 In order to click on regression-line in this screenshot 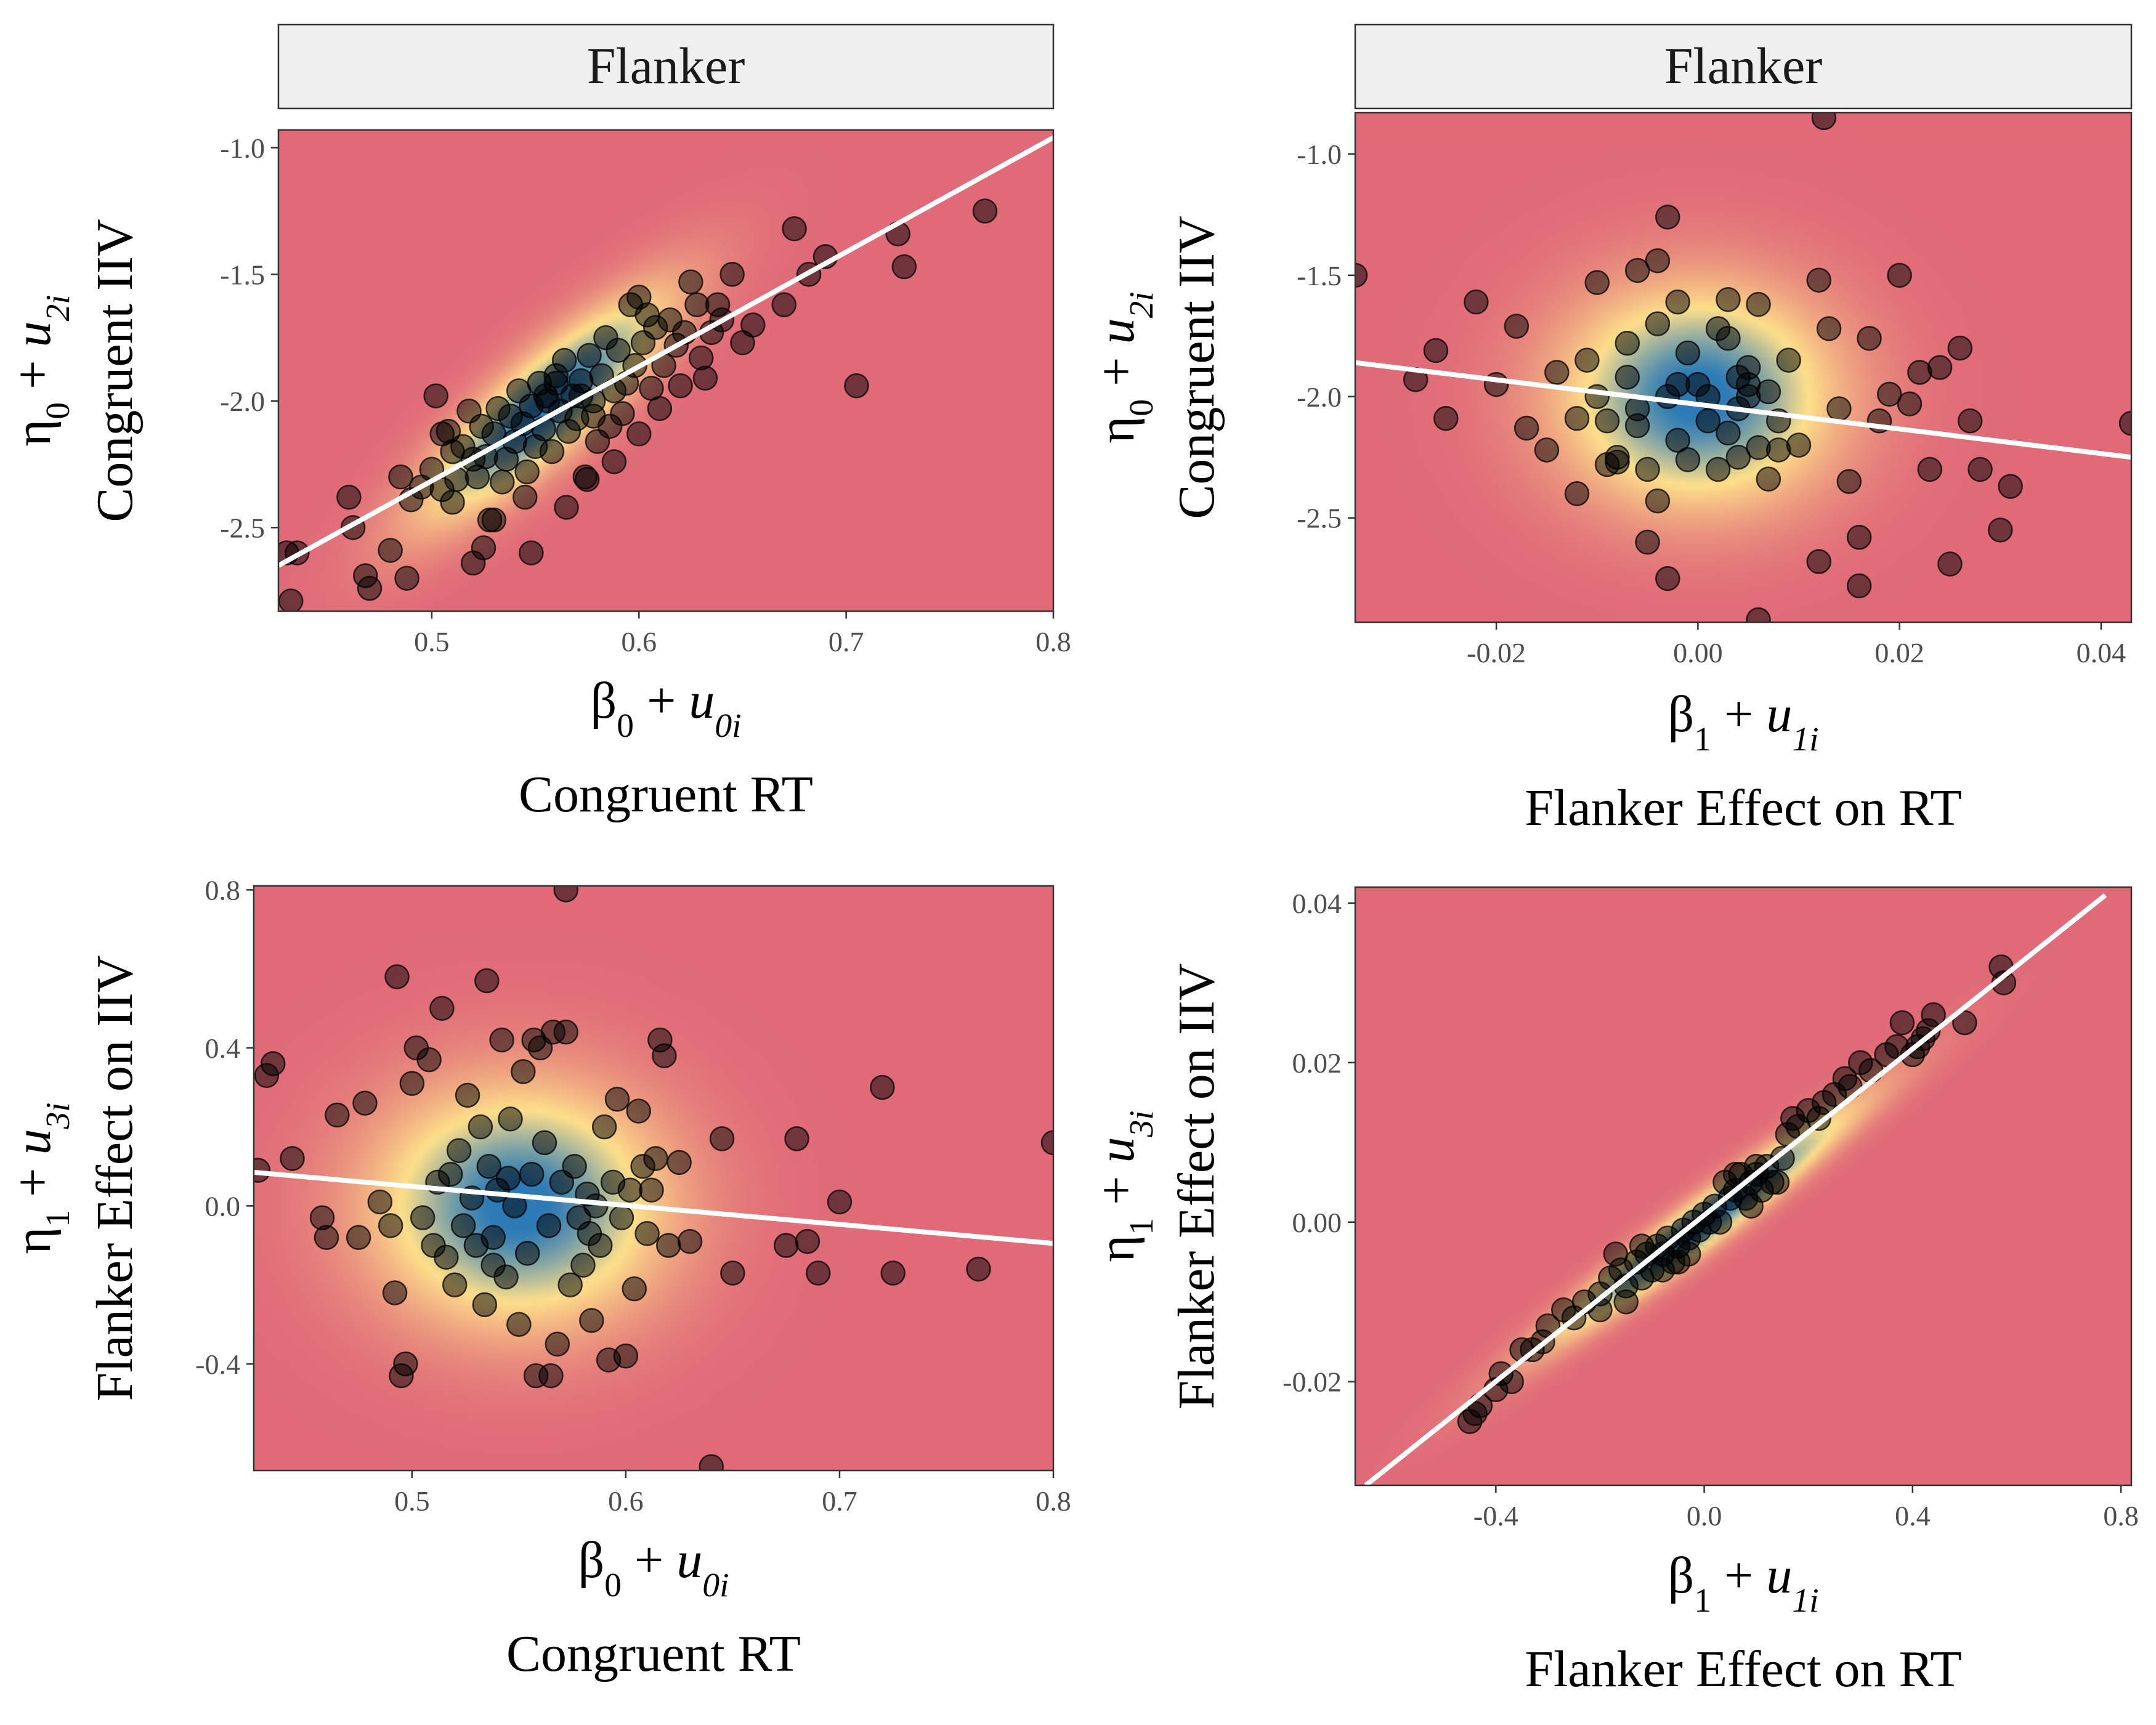, I will do `click(1735, 1189)`.